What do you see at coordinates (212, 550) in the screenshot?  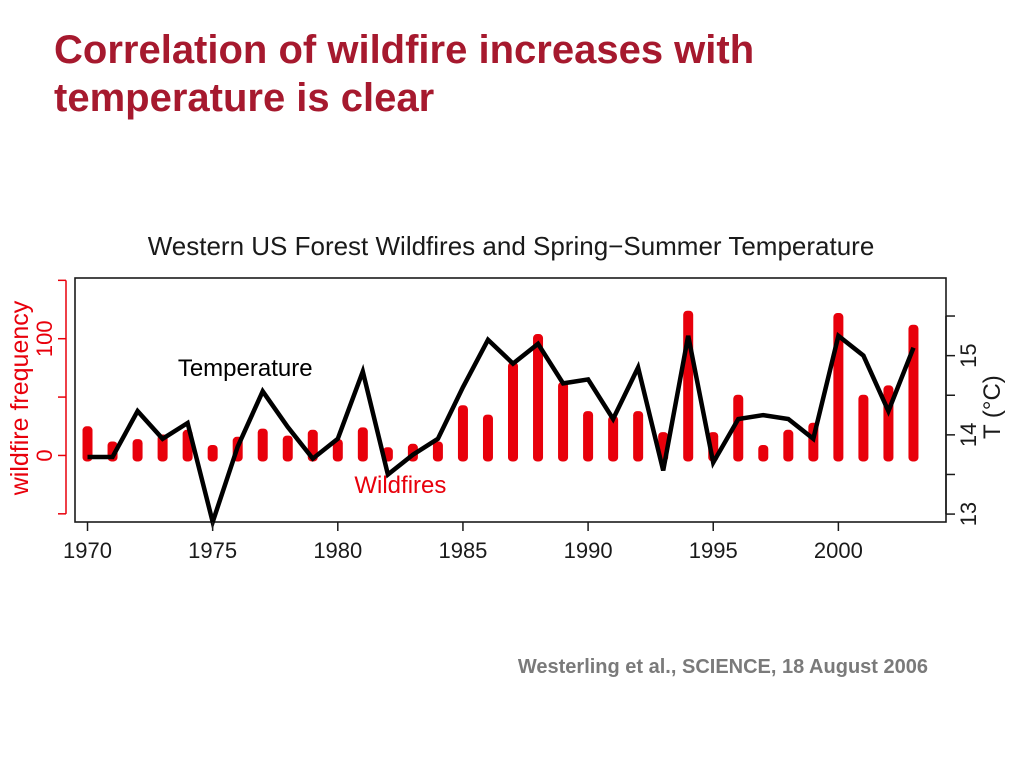 I see `x-tick-label-1975: 1975` at bounding box center [212, 550].